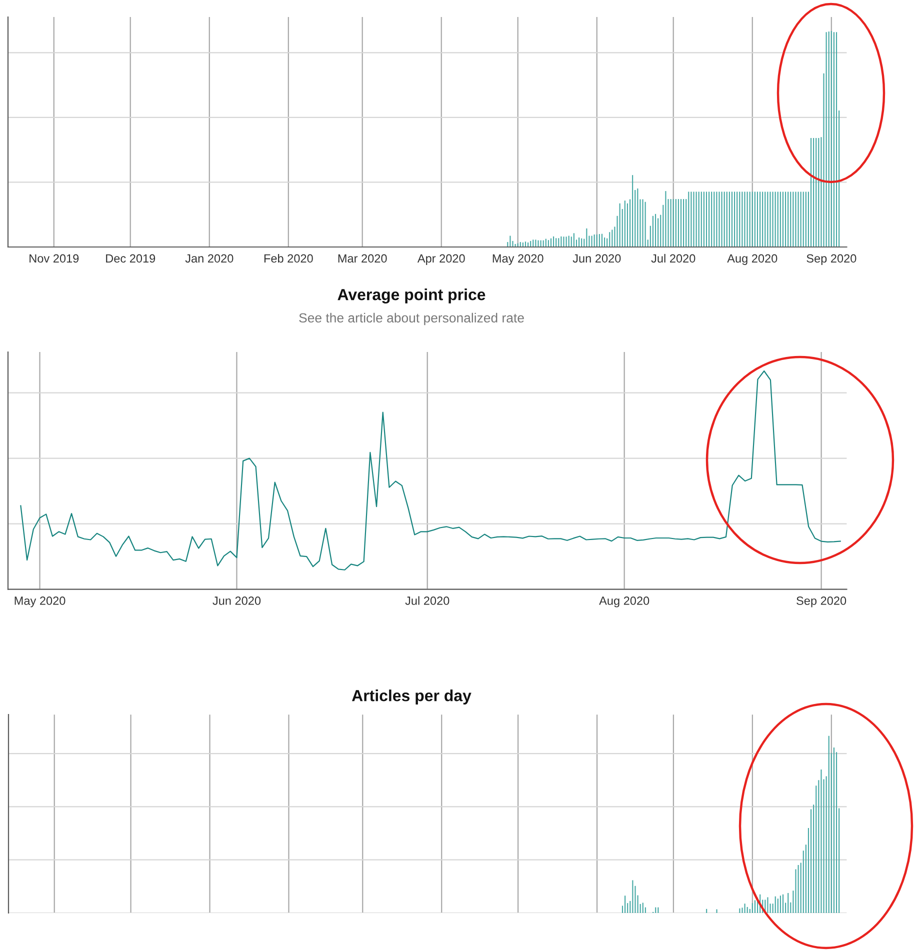 The height and width of the screenshot is (950, 914). Describe the element at coordinates (412, 296) in the screenshot. I see `chart-title: Average point price` at that location.